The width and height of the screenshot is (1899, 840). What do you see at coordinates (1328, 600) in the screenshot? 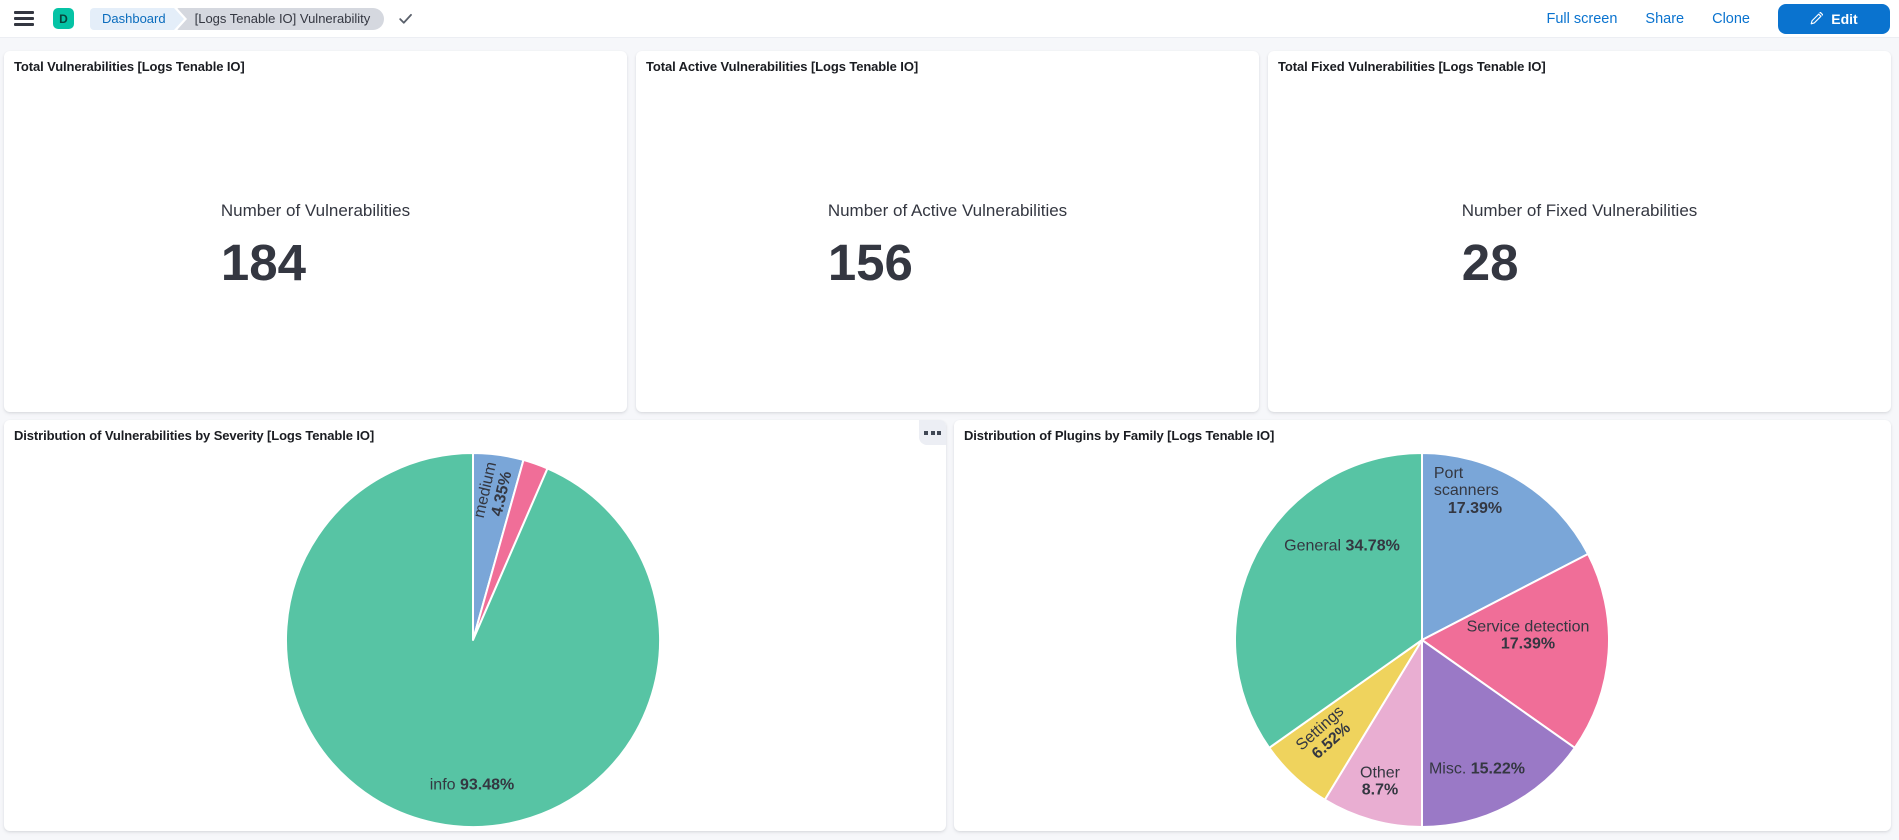
I see `pie-slice-General` at bounding box center [1328, 600].